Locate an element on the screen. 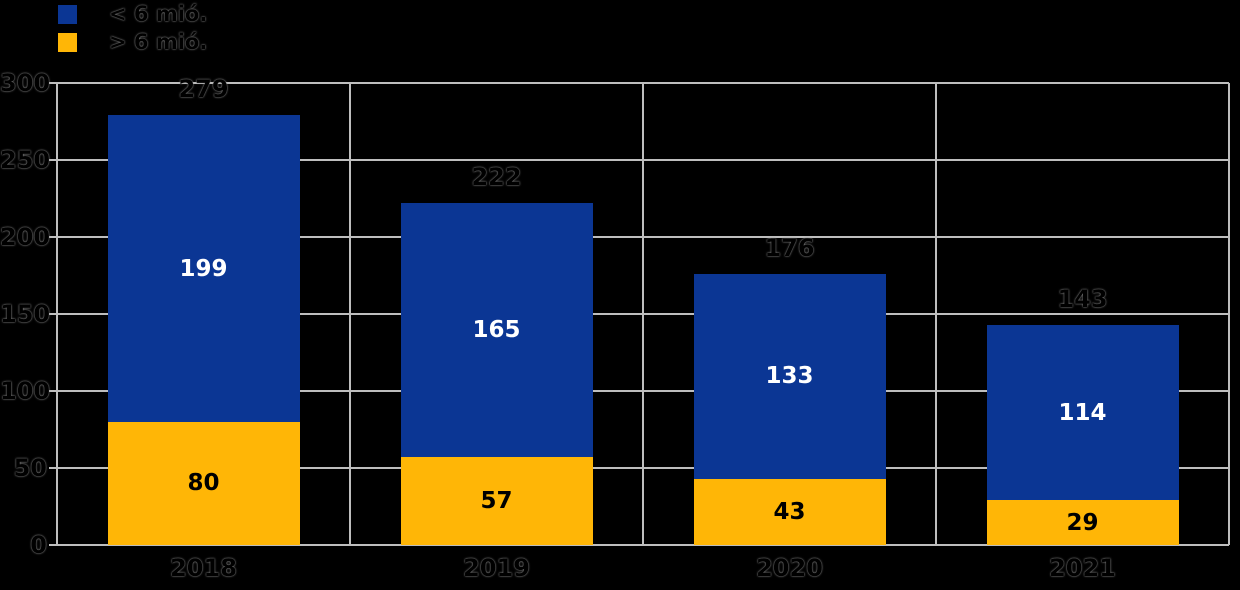 This screenshot has height=590, width=1240. segment-value-label: 165 is located at coordinates (496, 330).